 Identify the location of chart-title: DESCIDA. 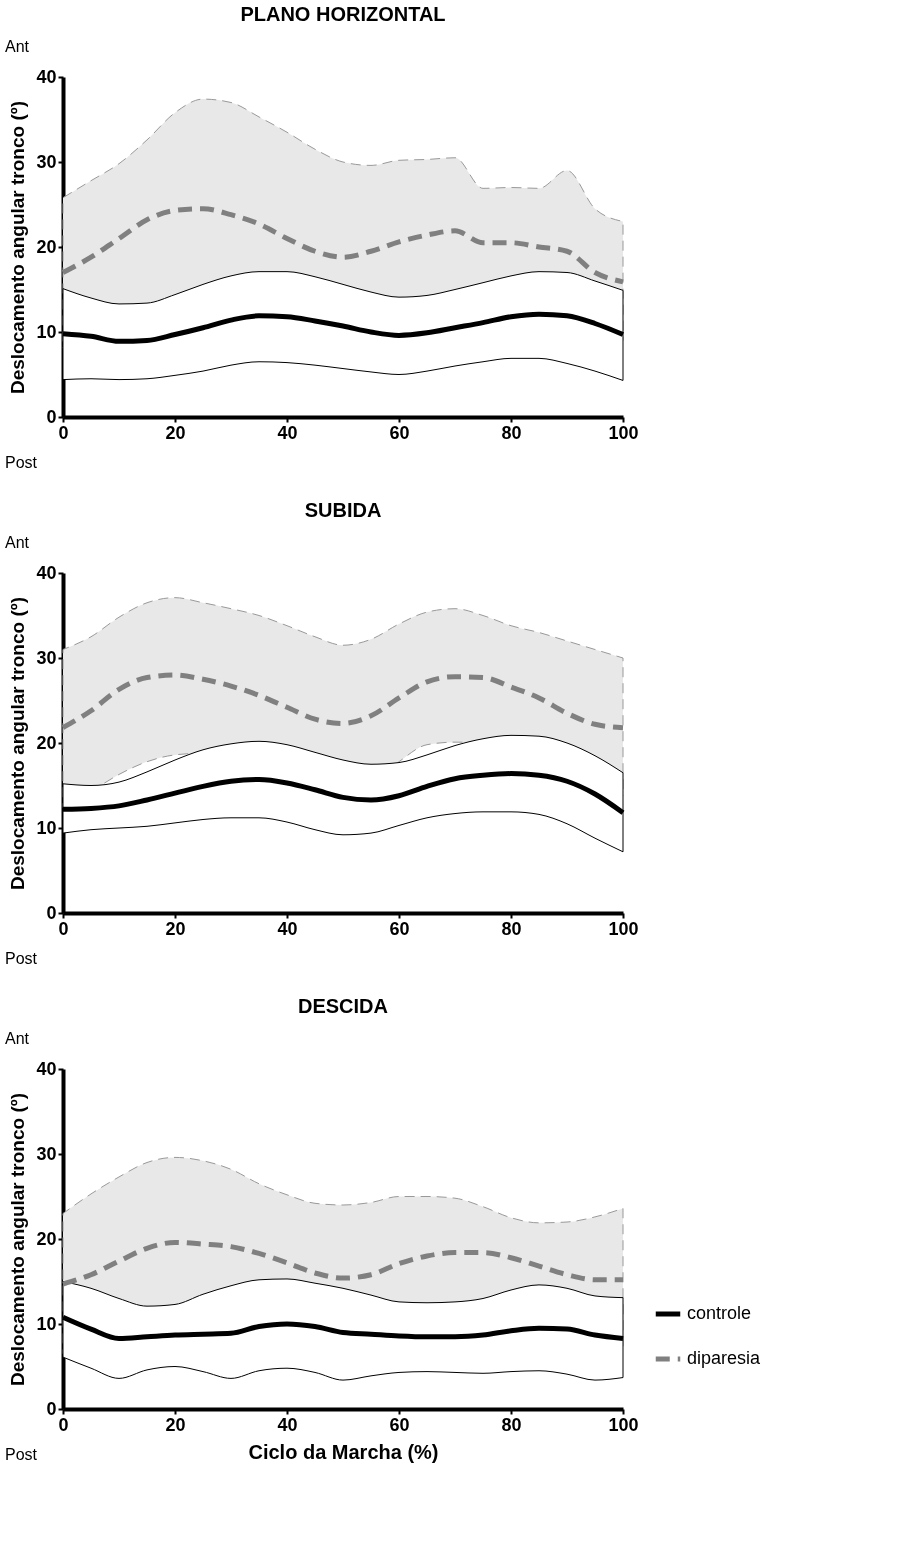
(343, 1006).